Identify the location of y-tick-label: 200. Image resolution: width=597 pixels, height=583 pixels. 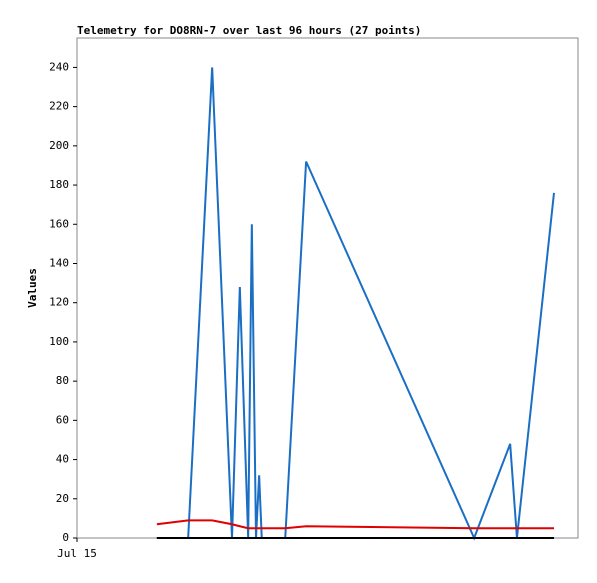
(59, 145).